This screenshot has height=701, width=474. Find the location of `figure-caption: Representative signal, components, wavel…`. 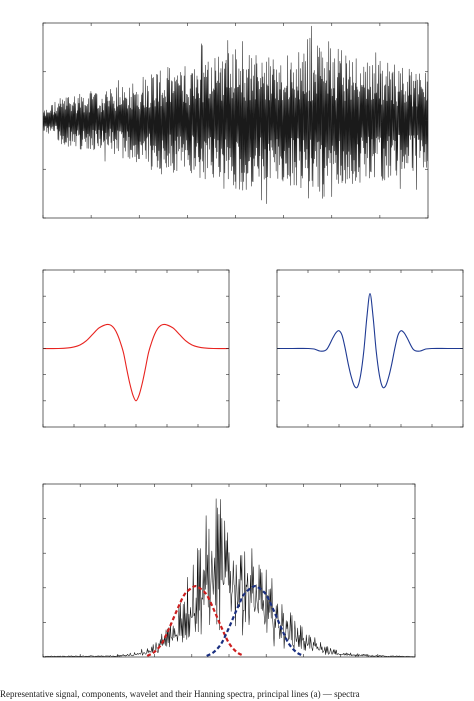

figure-caption: Representative signal, components, wavel… is located at coordinates (180, 694).